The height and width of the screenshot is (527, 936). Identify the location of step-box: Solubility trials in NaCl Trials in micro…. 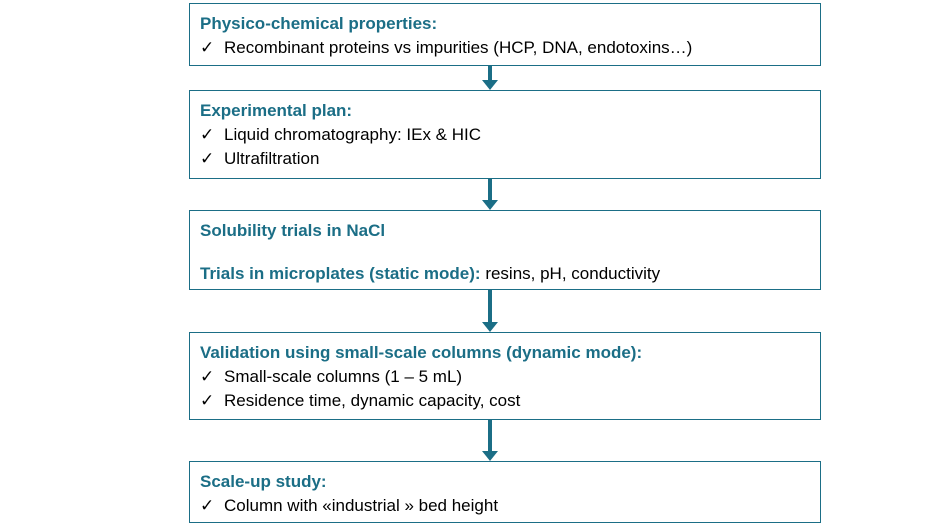
(505, 250).